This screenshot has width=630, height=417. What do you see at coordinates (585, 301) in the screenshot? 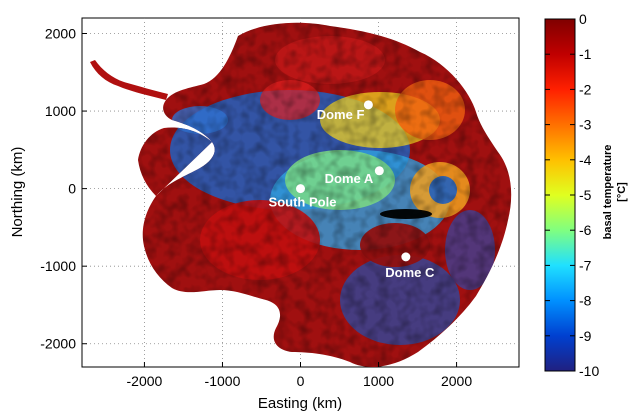
I see `colorbar-tick-label: -8` at bounding box center [585, 301].